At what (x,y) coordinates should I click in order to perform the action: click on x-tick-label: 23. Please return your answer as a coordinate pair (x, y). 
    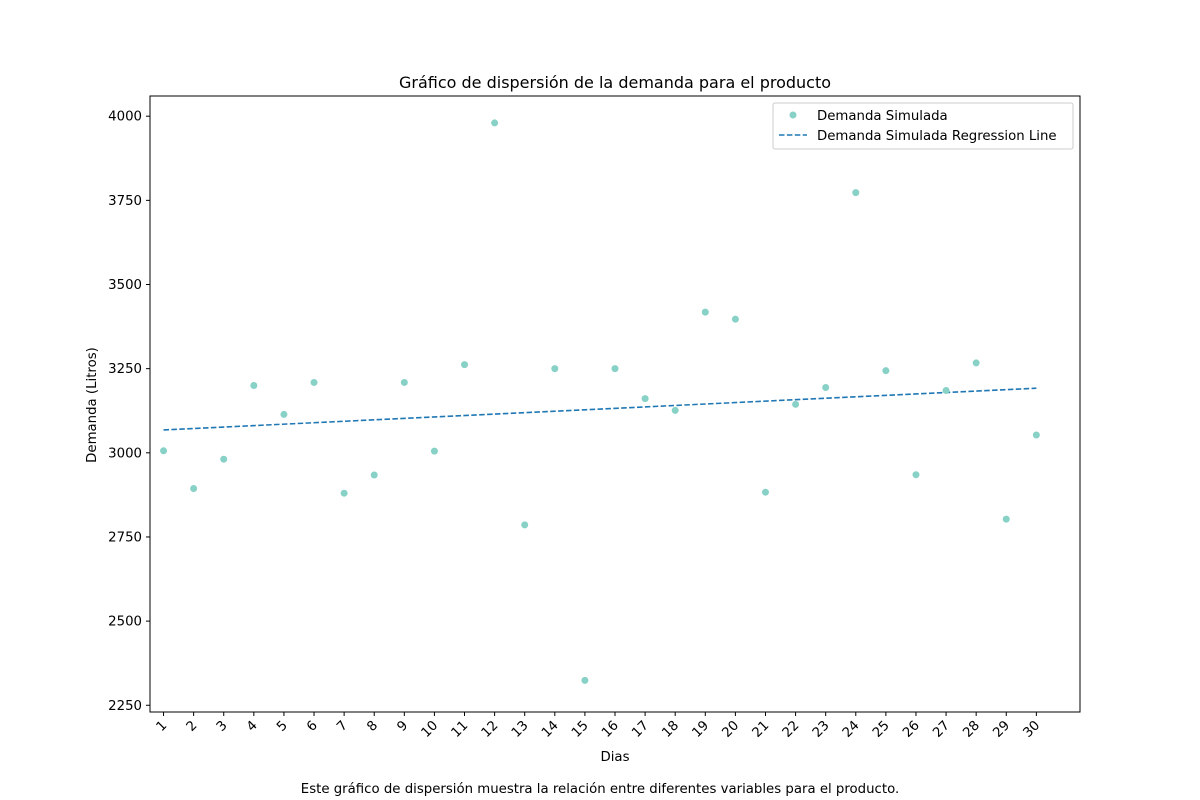
    Looking at the image, I should click on (821, 729).